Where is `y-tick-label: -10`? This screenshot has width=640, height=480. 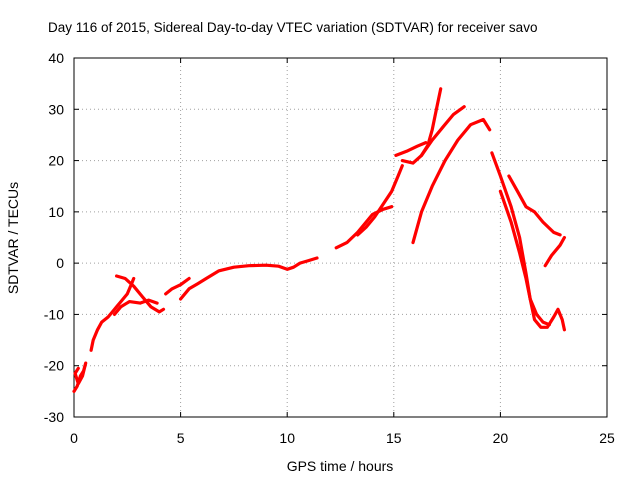
y-tick-label: -10 is located at coordinates (54, 314).